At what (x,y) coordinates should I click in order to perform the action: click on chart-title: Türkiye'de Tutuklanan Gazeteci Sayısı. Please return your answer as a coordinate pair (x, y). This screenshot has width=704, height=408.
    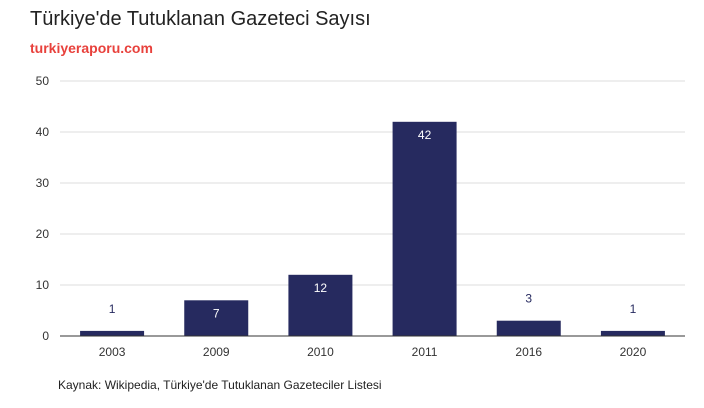
    Looking at the image, I should click on (200, 19).